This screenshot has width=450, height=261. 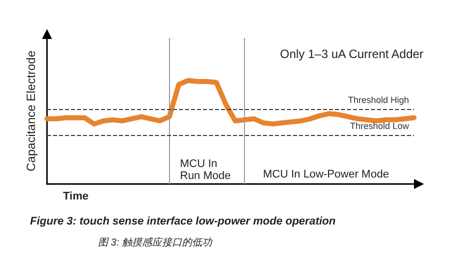 What do you see at coordinates (352, 54) in the screenshot?
I see `text: Only 1–3 uA Current Adder` at bounding box center [352, 54].